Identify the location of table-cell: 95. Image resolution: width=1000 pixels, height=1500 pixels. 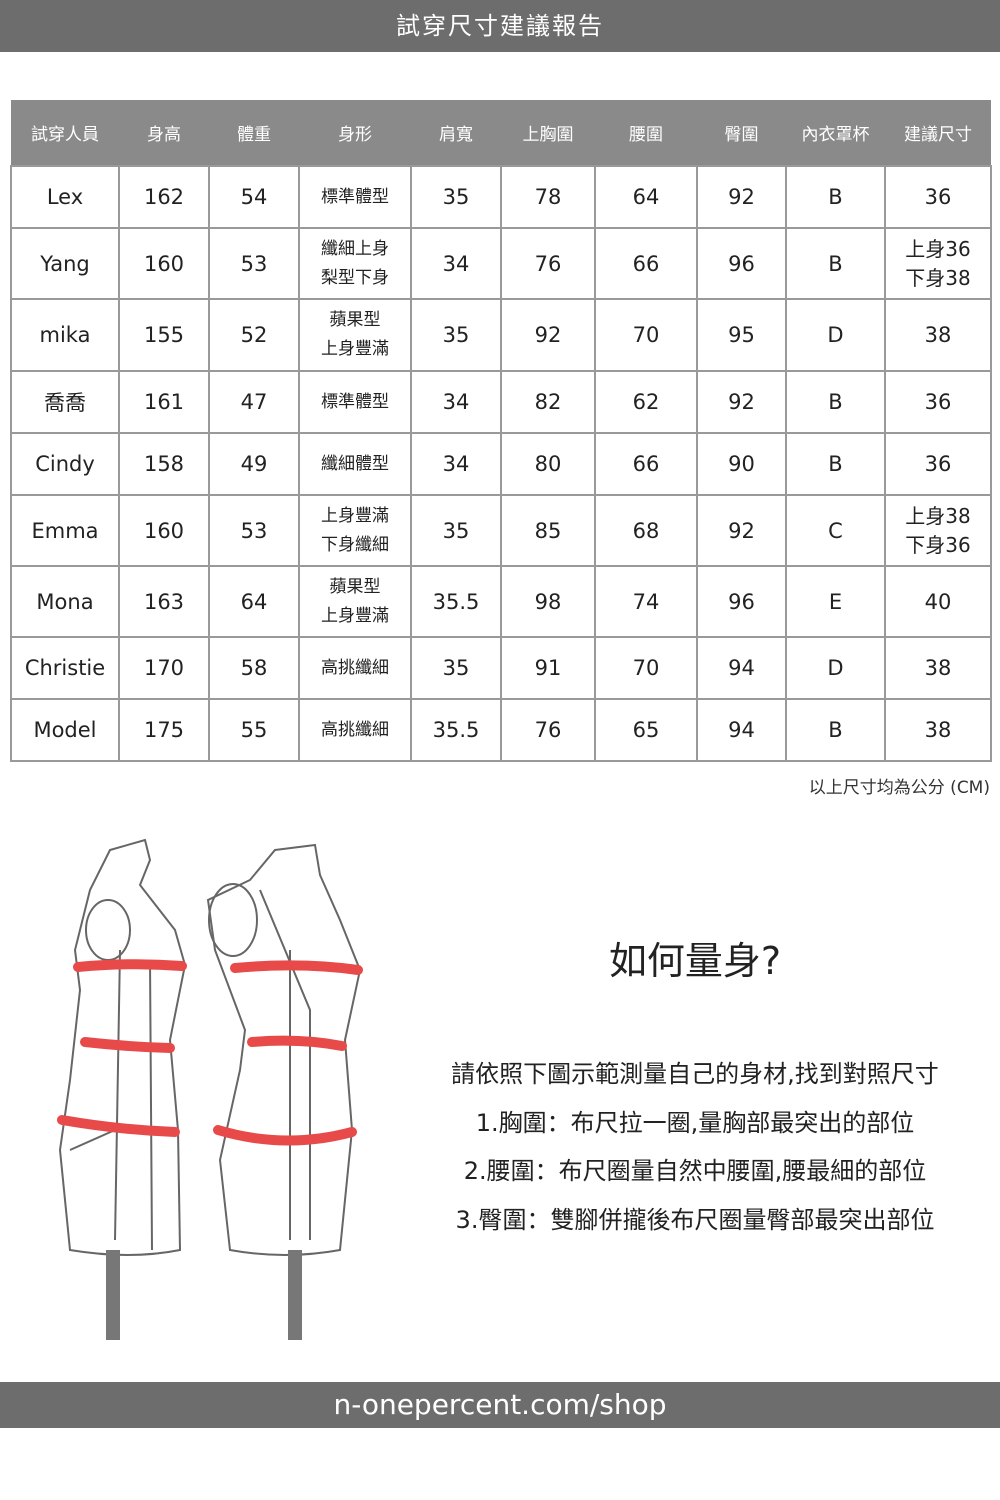
(741, 335).